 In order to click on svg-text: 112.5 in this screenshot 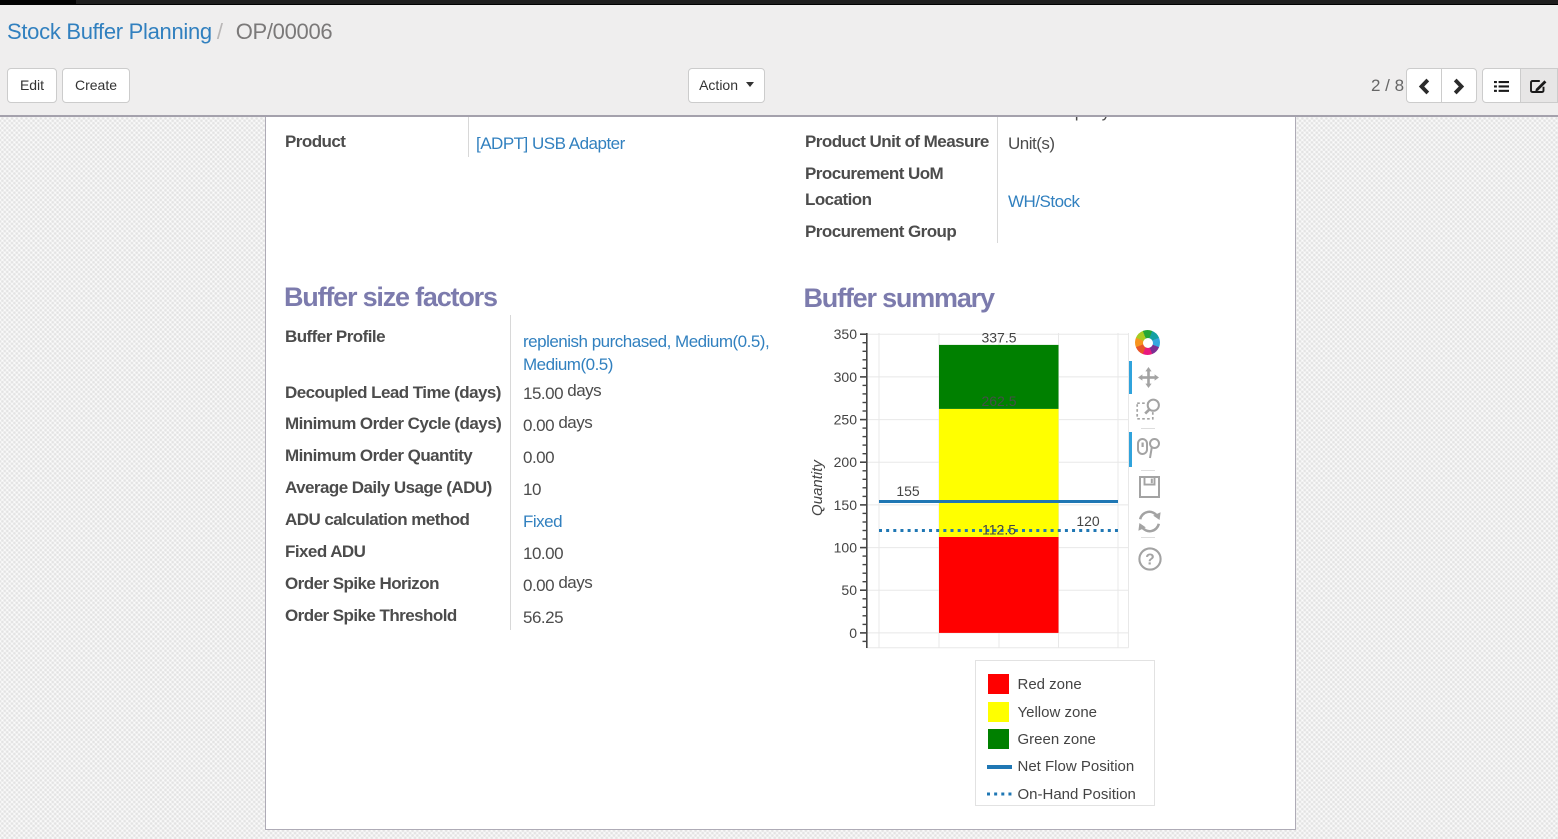, I will do `click(999, 530)`.